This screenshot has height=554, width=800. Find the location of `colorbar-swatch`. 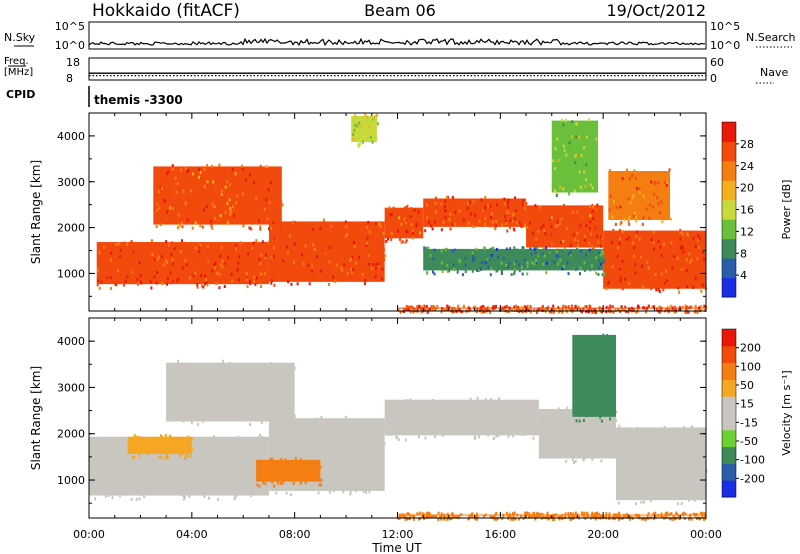

colorbar-swatch is located at coordinates (729, 132).